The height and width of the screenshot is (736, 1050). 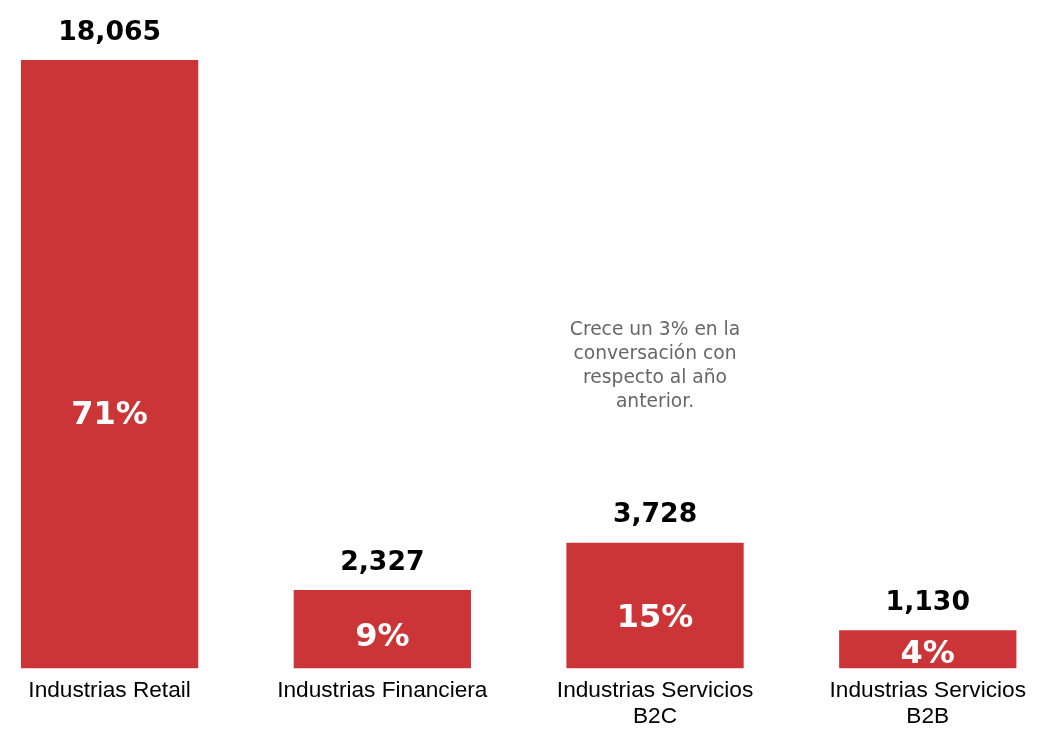 What do you see at coordinates (655, 615) in the screenshot?
I see `annotation: 15%` at bounding box center [655, 615].